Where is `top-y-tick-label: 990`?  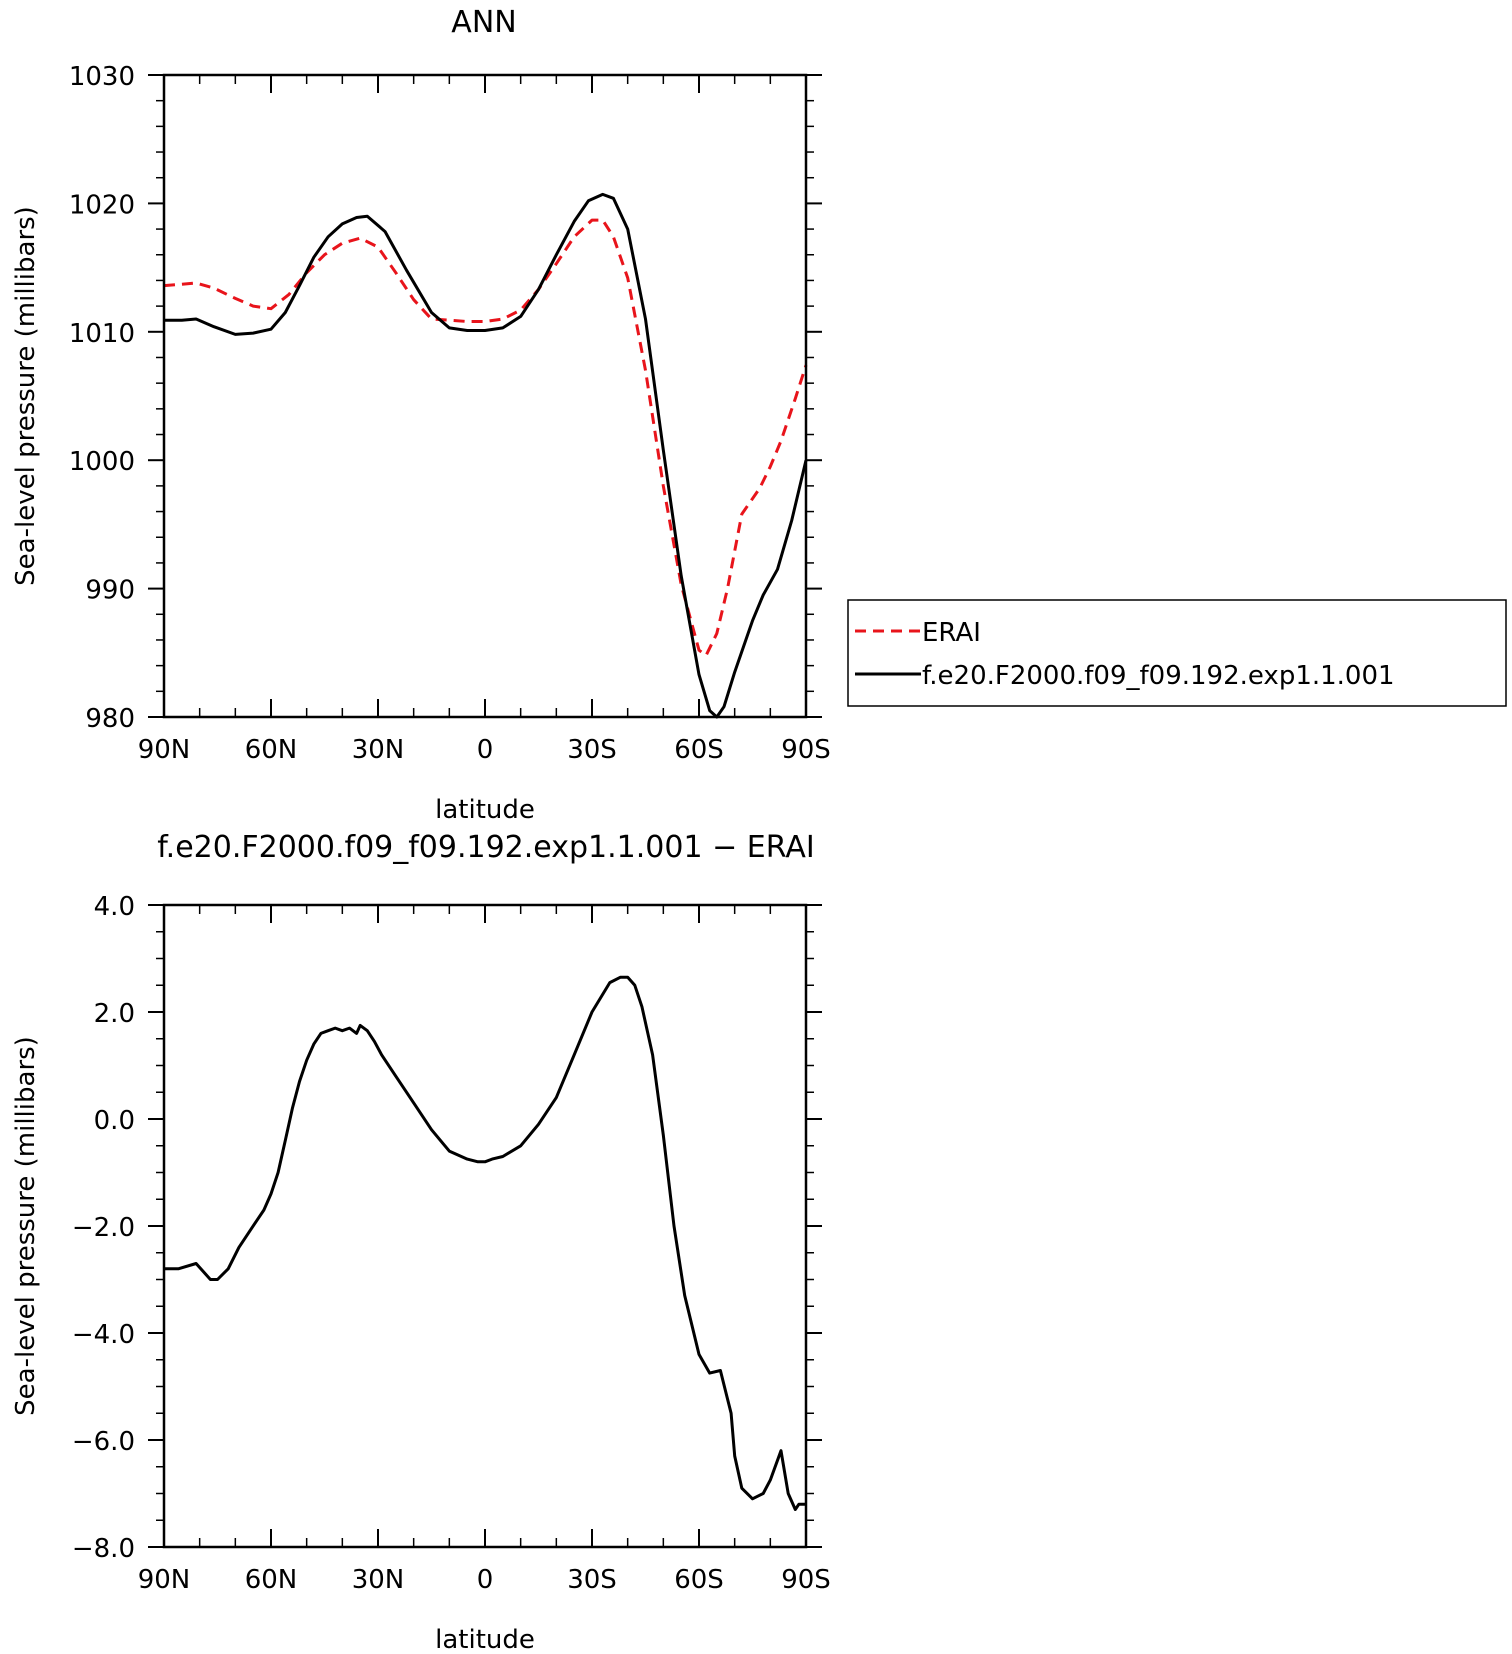 top-y-tick-label: 990 is located at coordinates (110, 591).